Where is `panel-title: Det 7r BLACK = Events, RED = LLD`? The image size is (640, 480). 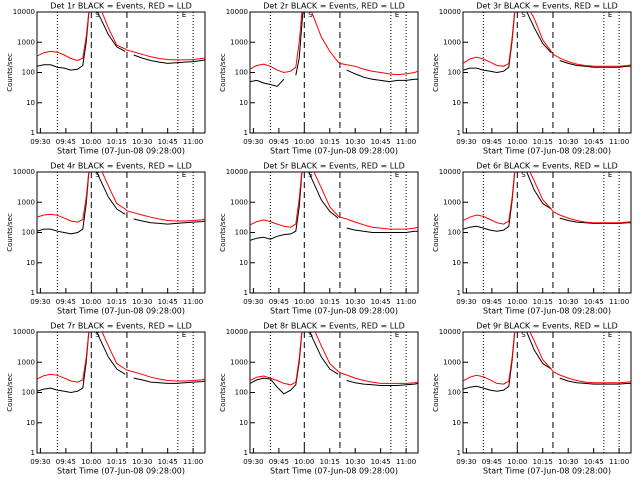 panel-title: Det 7r BLACK = Events, RED = LLD is located at coordinates (121, 326).